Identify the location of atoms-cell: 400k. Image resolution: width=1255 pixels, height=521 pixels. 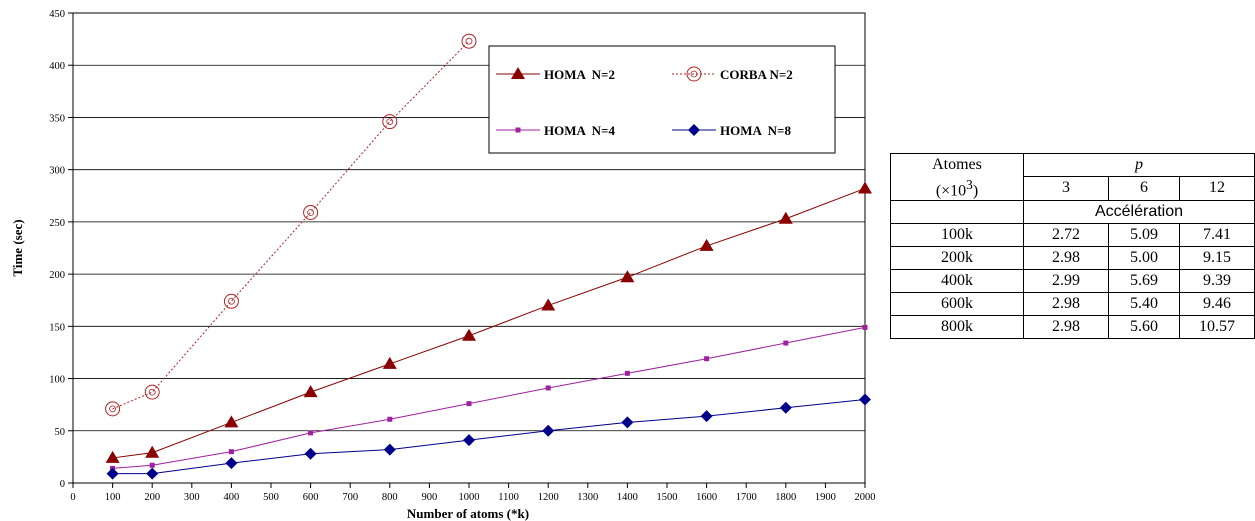
(957, 280).